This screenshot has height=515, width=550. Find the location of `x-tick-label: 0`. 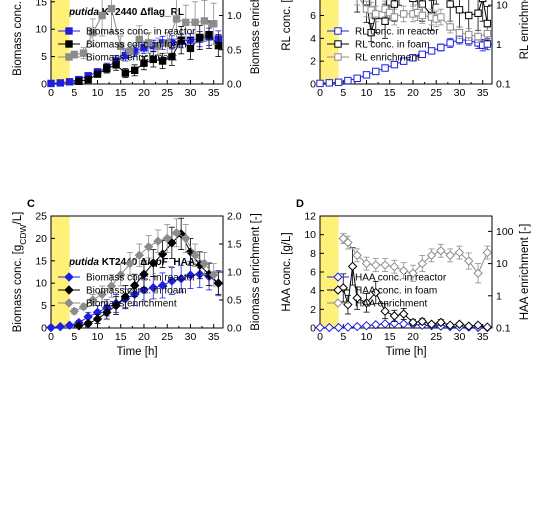

x-tick-label: 0 is located at coordinates (51, 337).